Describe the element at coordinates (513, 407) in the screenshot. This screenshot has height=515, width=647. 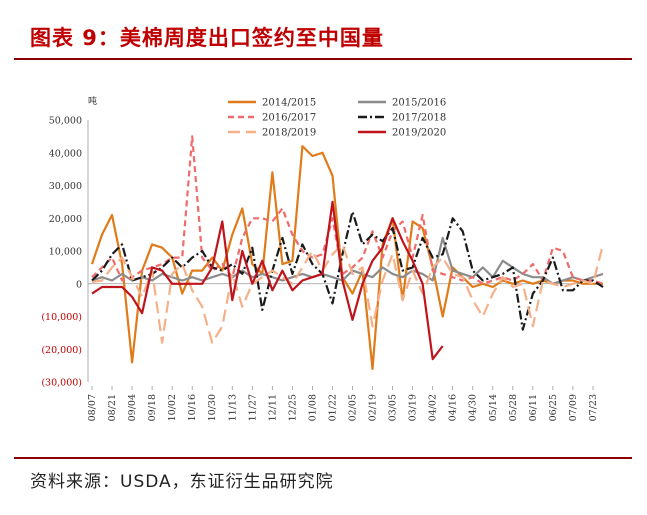
I see `x-tick-label: 05/28` at that location.